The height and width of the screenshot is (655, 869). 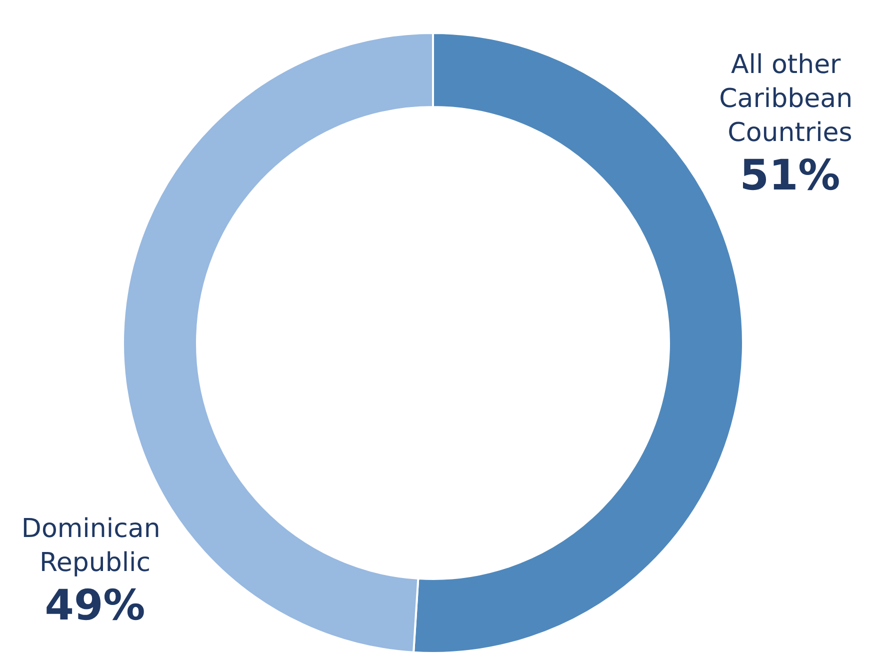 I want to click on data-label: 51%, so click(x=790, y=175).